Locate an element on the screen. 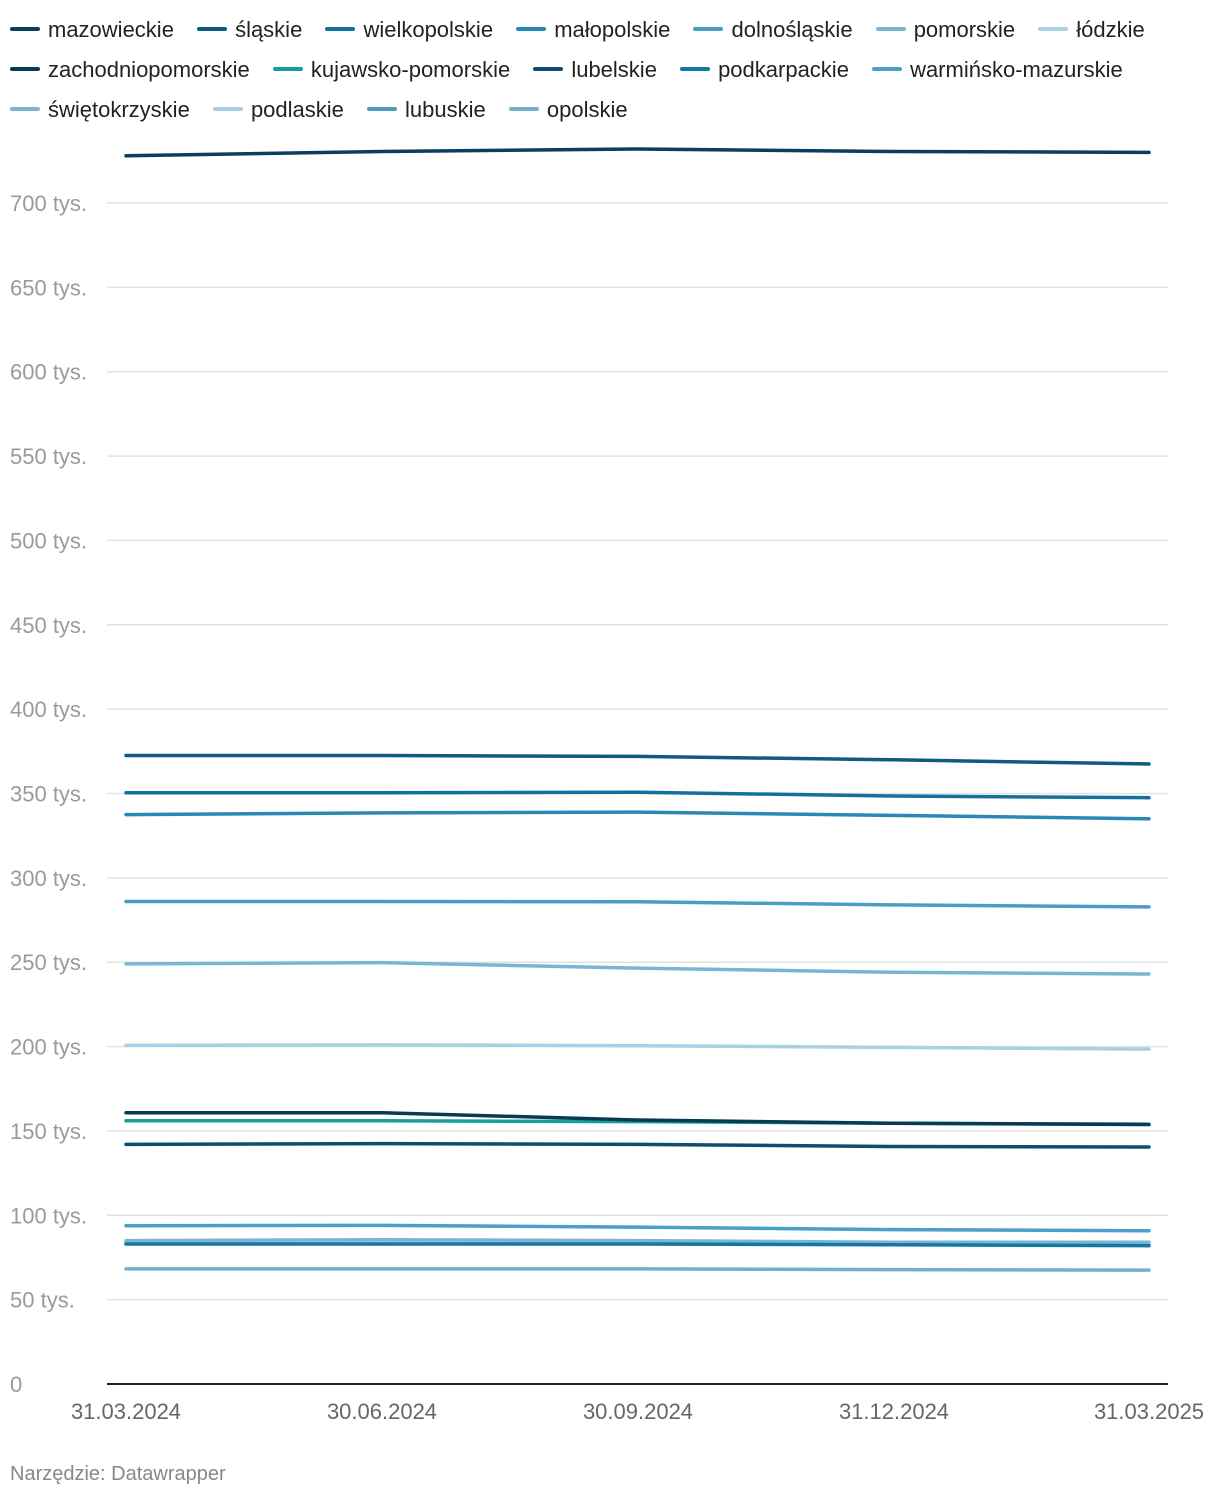 The width and height of the screenshot is (1220, 1500). y-tick-label: 400 tys. is located at coordinates (48, 709).